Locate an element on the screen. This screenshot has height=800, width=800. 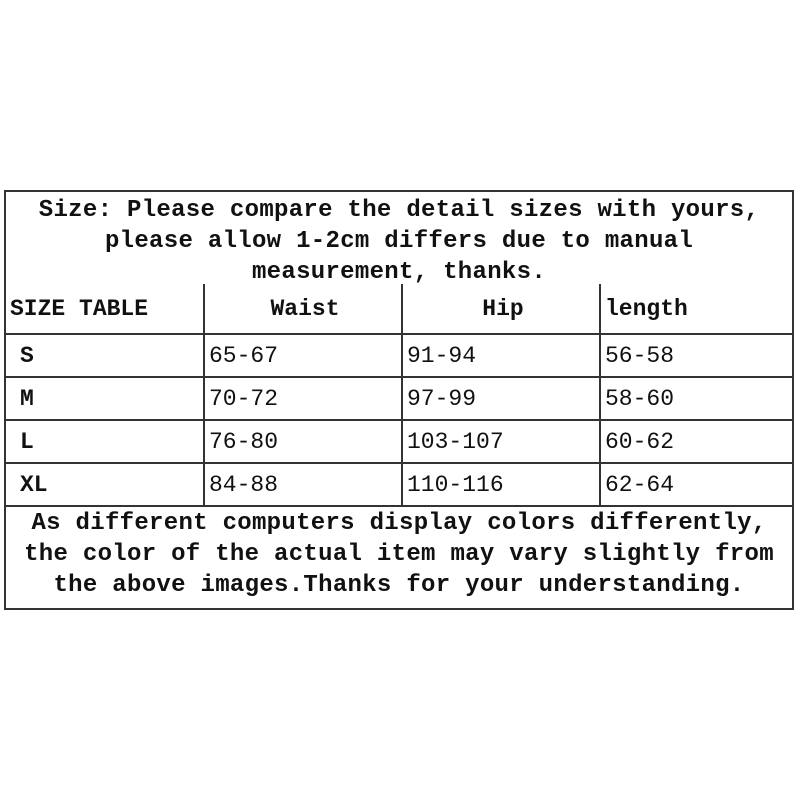
hip-cell: 103-107 is located at coordinates (501, 441).